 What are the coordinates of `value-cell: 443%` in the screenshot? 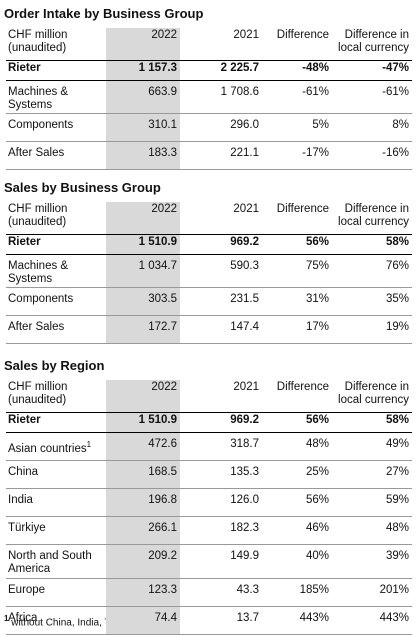 It's located at (372, 620).